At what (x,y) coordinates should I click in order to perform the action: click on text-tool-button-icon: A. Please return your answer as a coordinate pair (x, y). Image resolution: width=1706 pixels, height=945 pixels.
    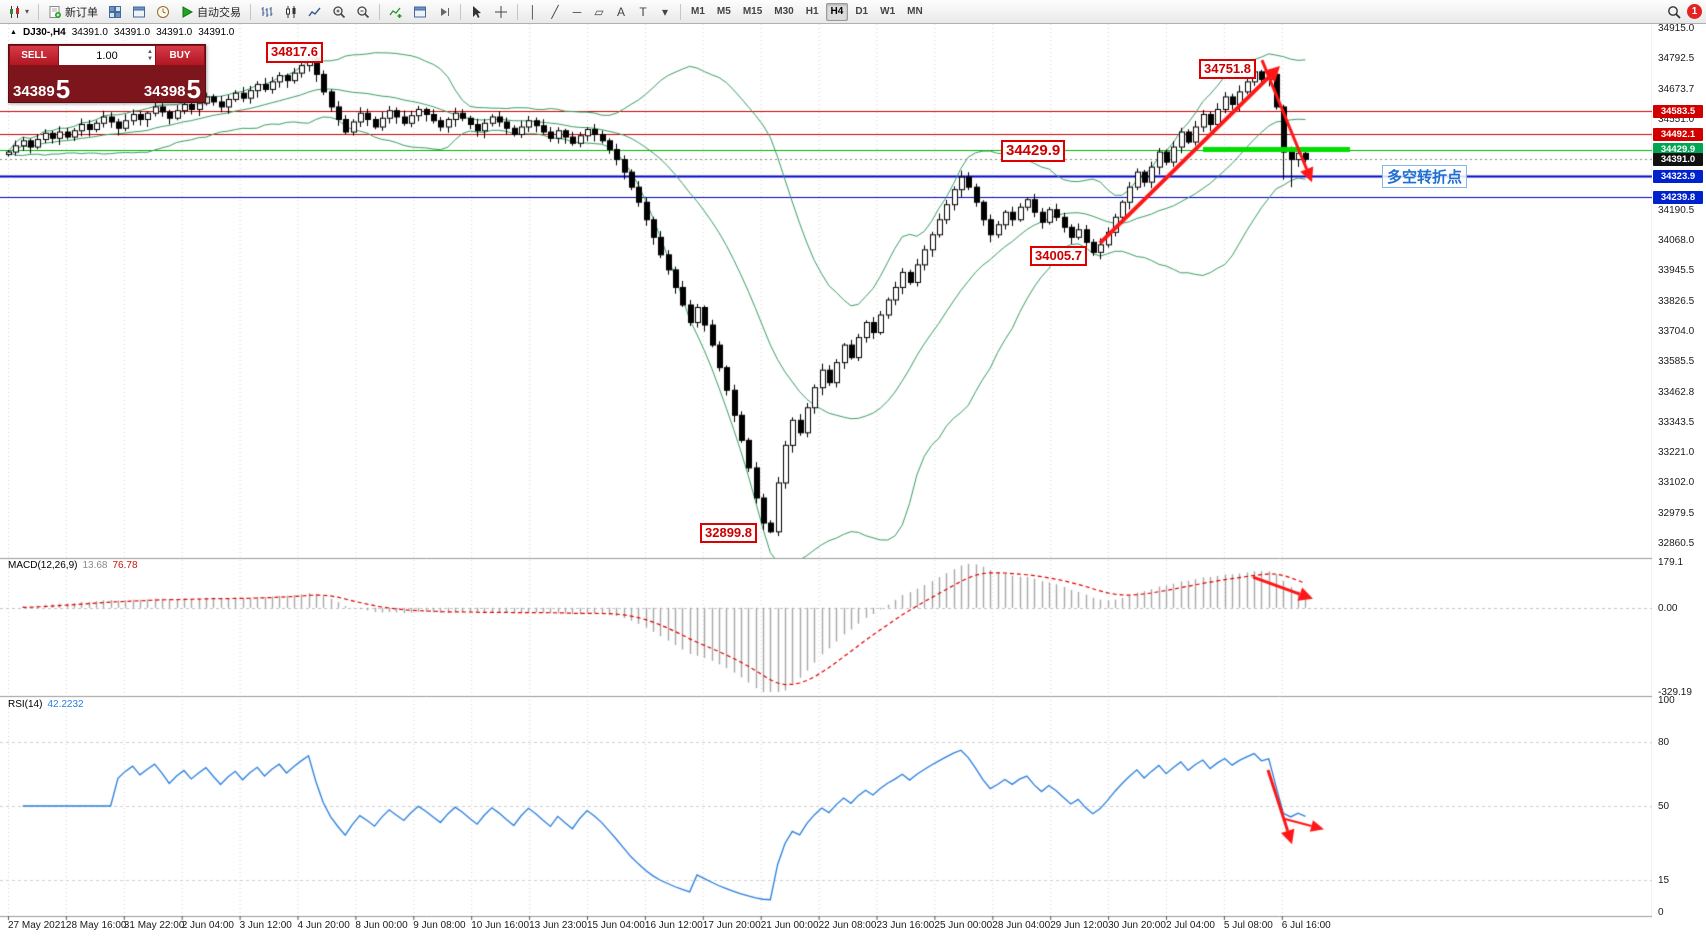
    Looking at the image, I should click on (621, 11).